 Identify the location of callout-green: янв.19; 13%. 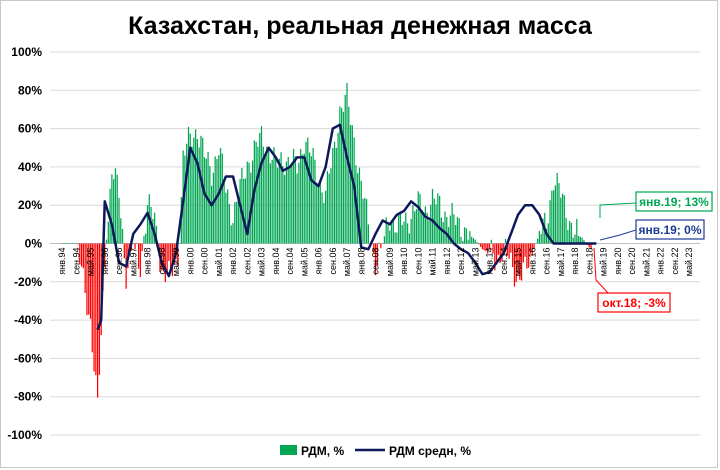
(656, 204).